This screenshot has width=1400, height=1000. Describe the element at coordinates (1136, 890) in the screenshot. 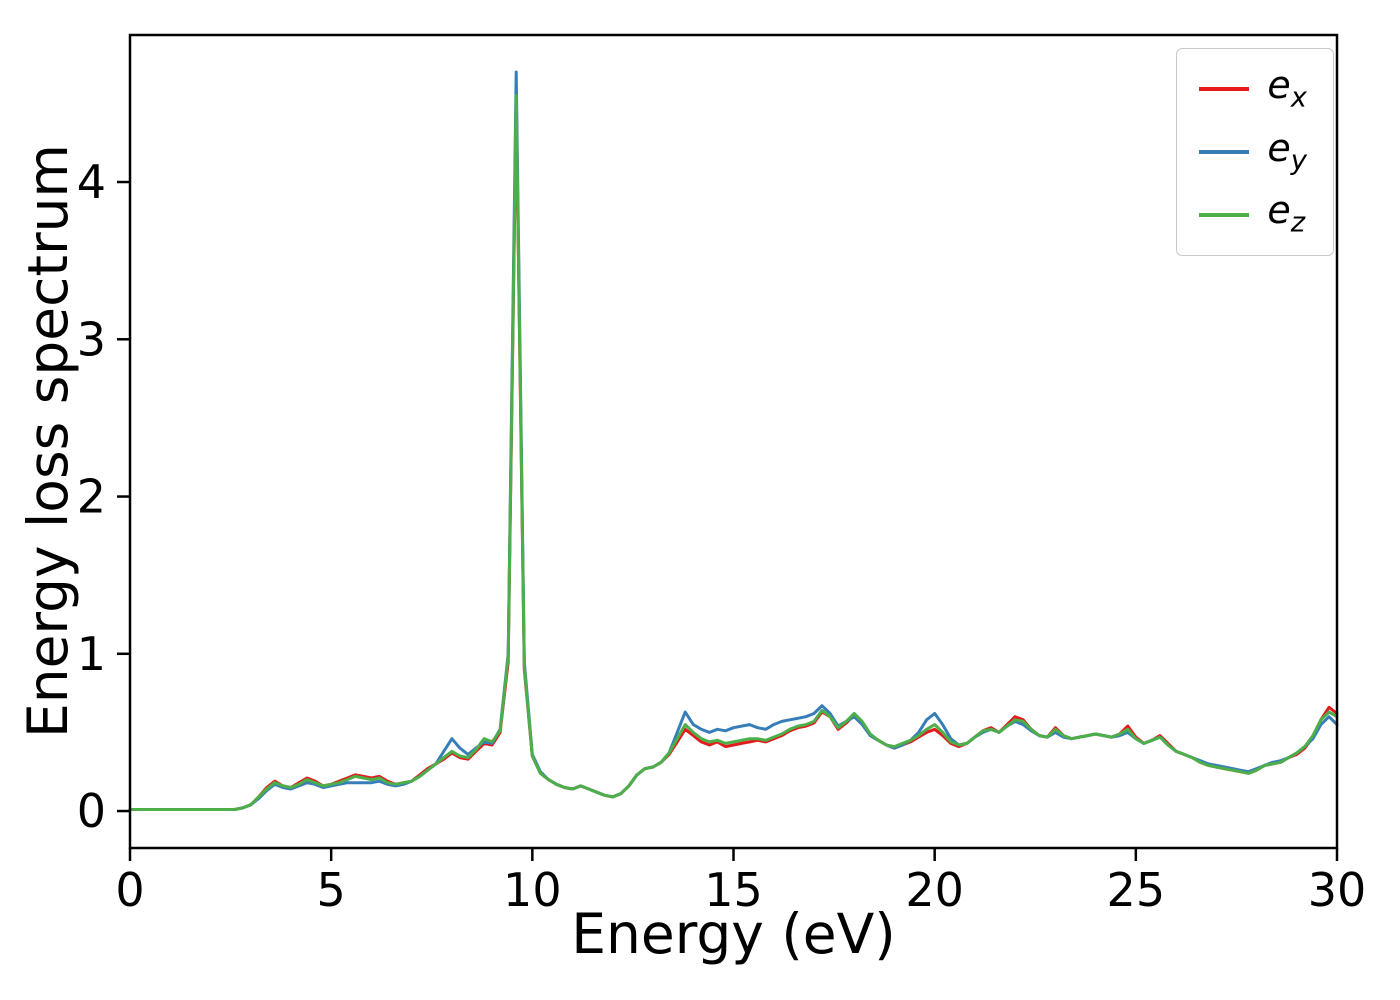

I see `x-tick-label: 25` at that location.